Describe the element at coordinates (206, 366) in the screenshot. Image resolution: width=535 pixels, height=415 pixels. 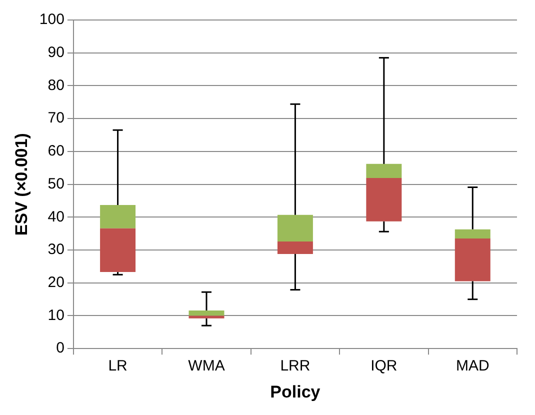
I see `x-tick-label: WMA` at that location.